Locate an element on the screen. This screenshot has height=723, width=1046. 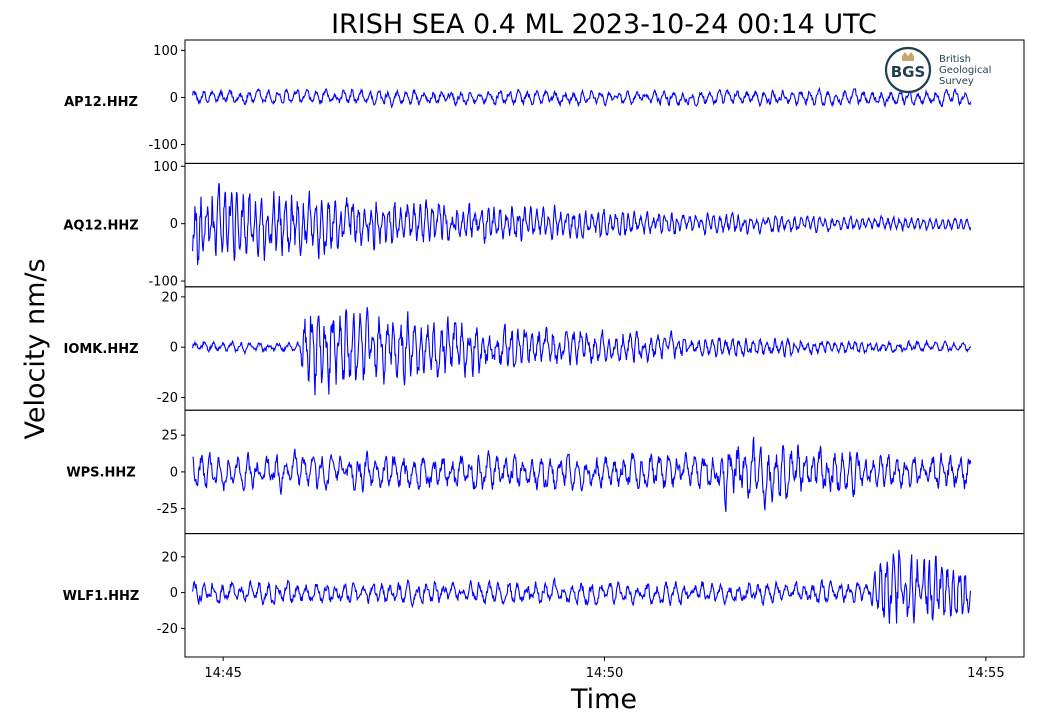
x-tick-label: 14:50 is located at coordinates (604, 673).